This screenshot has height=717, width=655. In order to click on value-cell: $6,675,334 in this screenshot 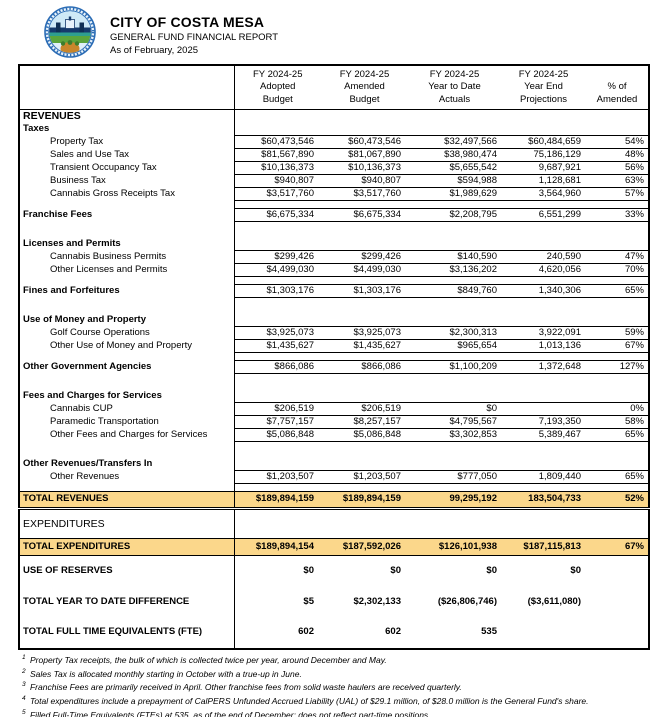, I will do `click(364, 215)`.